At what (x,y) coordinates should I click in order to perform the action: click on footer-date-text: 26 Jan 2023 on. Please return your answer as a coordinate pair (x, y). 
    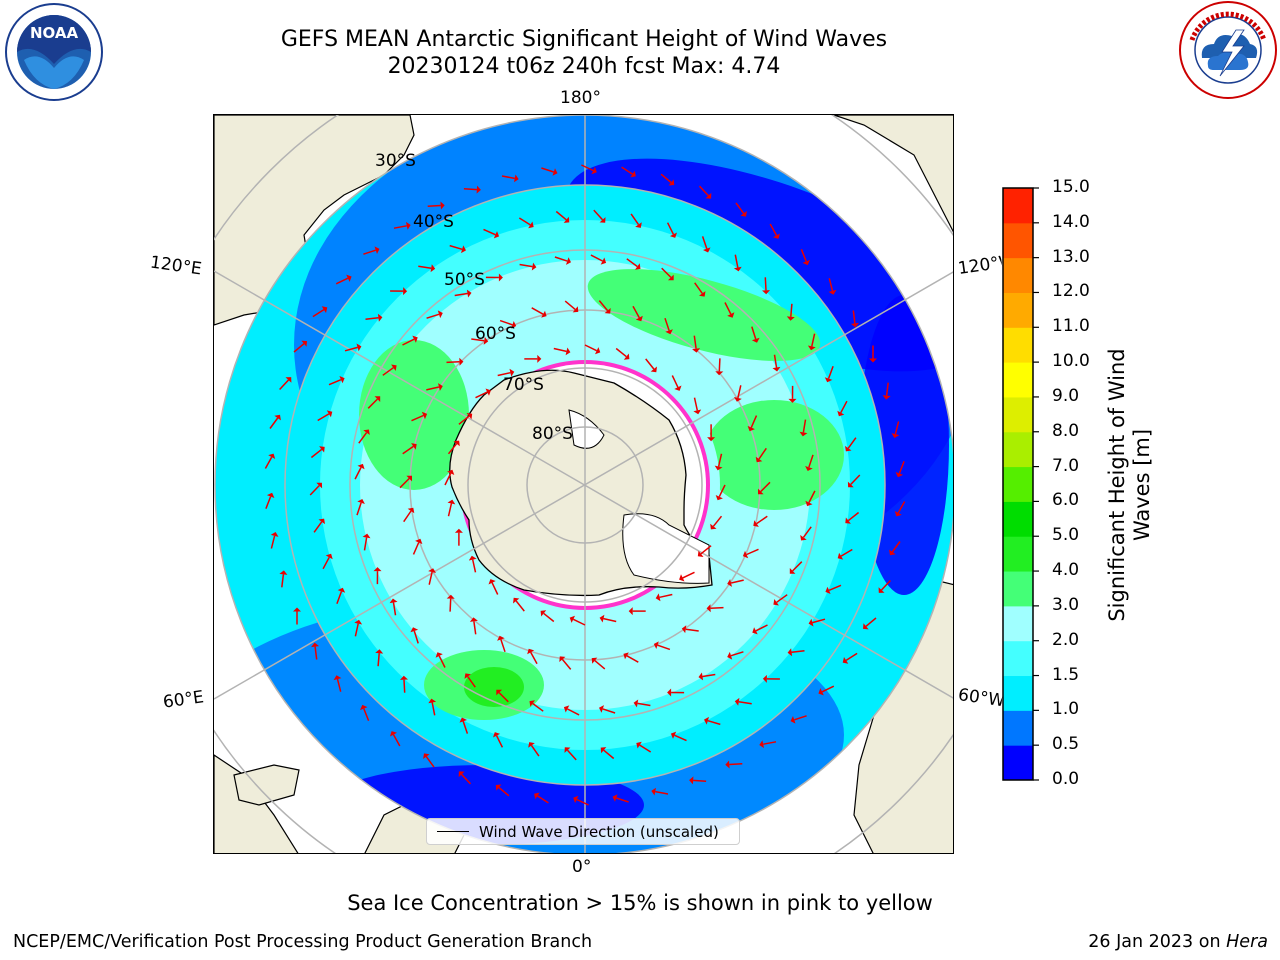
    Looking at the image, I should click on (1154, 942).